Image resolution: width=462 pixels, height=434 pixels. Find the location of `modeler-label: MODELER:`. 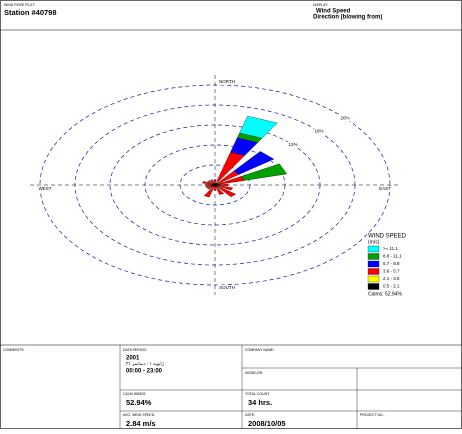

modeler-label: MODELER: is located at coordinates (254, 373).